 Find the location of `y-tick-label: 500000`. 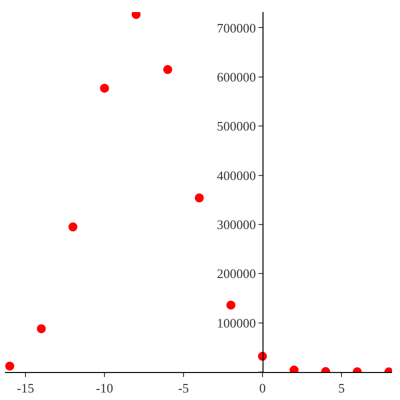

y-tick-label: 500000 is located at coordinates (236, 126).